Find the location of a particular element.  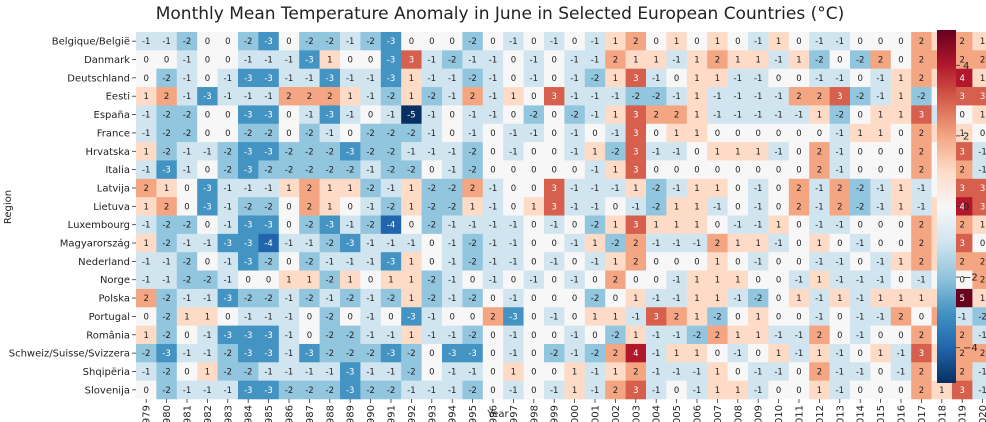

x-tick-label: 2016 is located at coordinates (902, 413).